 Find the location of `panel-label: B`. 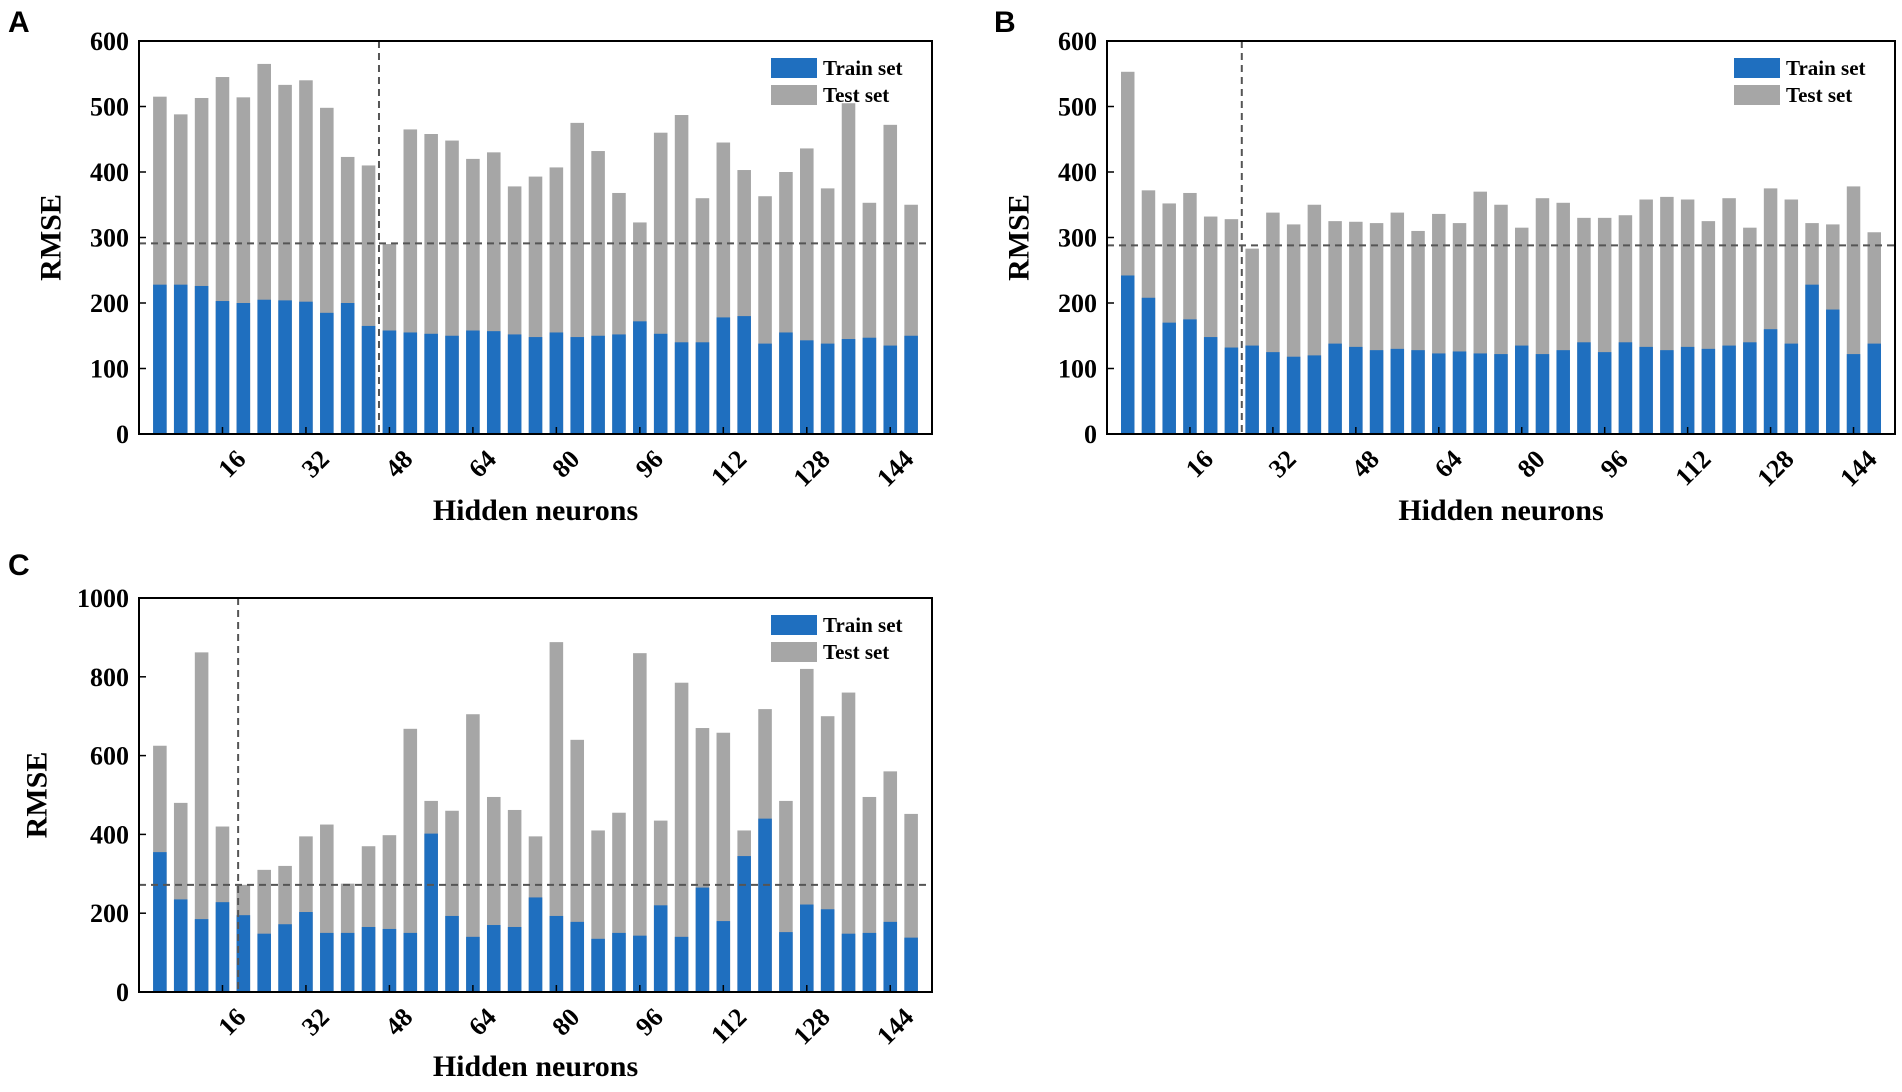

panel-label: B is located at coordinates (1005, 22).